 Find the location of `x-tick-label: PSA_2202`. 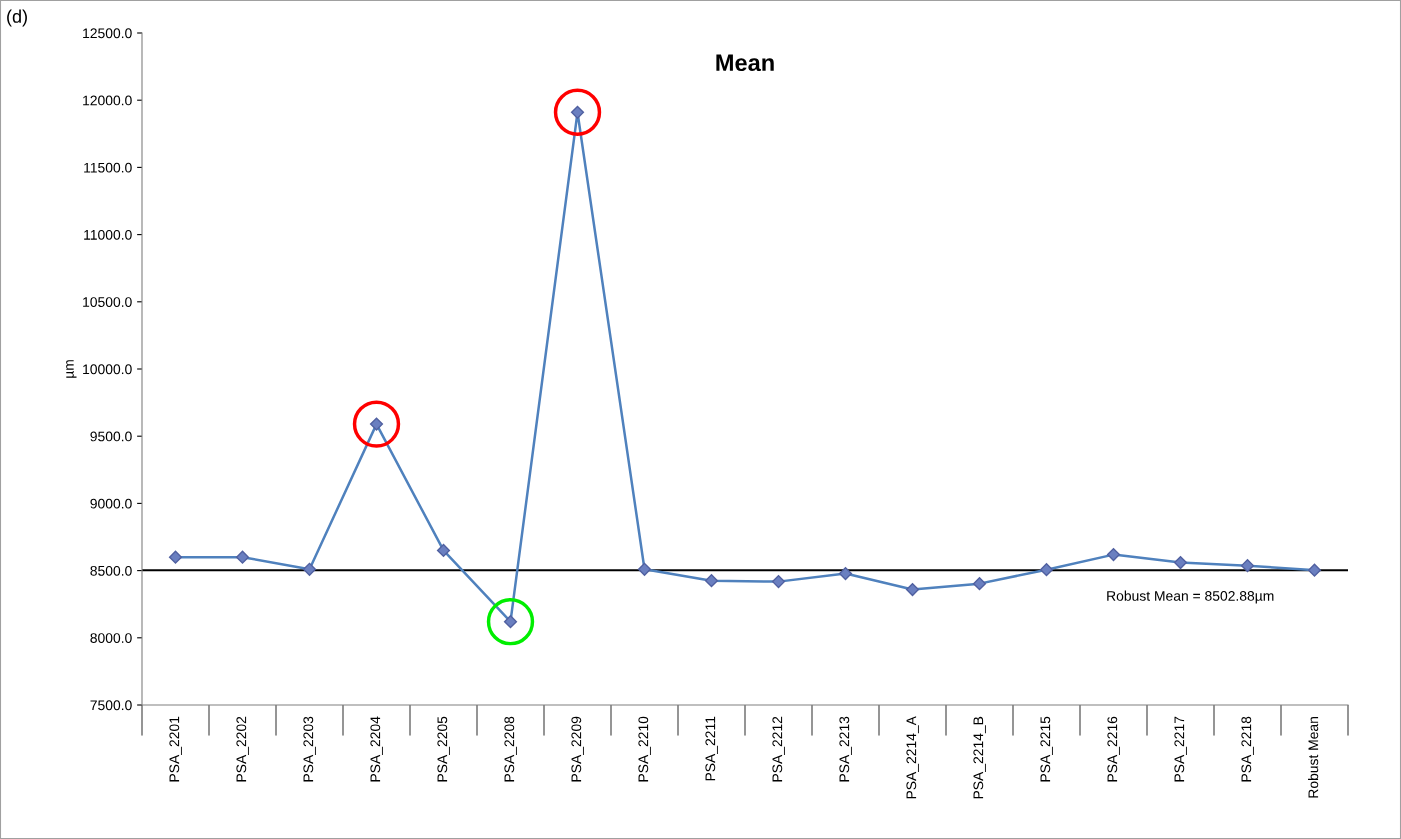

x-tick-label: PSA_2202 is located at coordinates (242, 749).